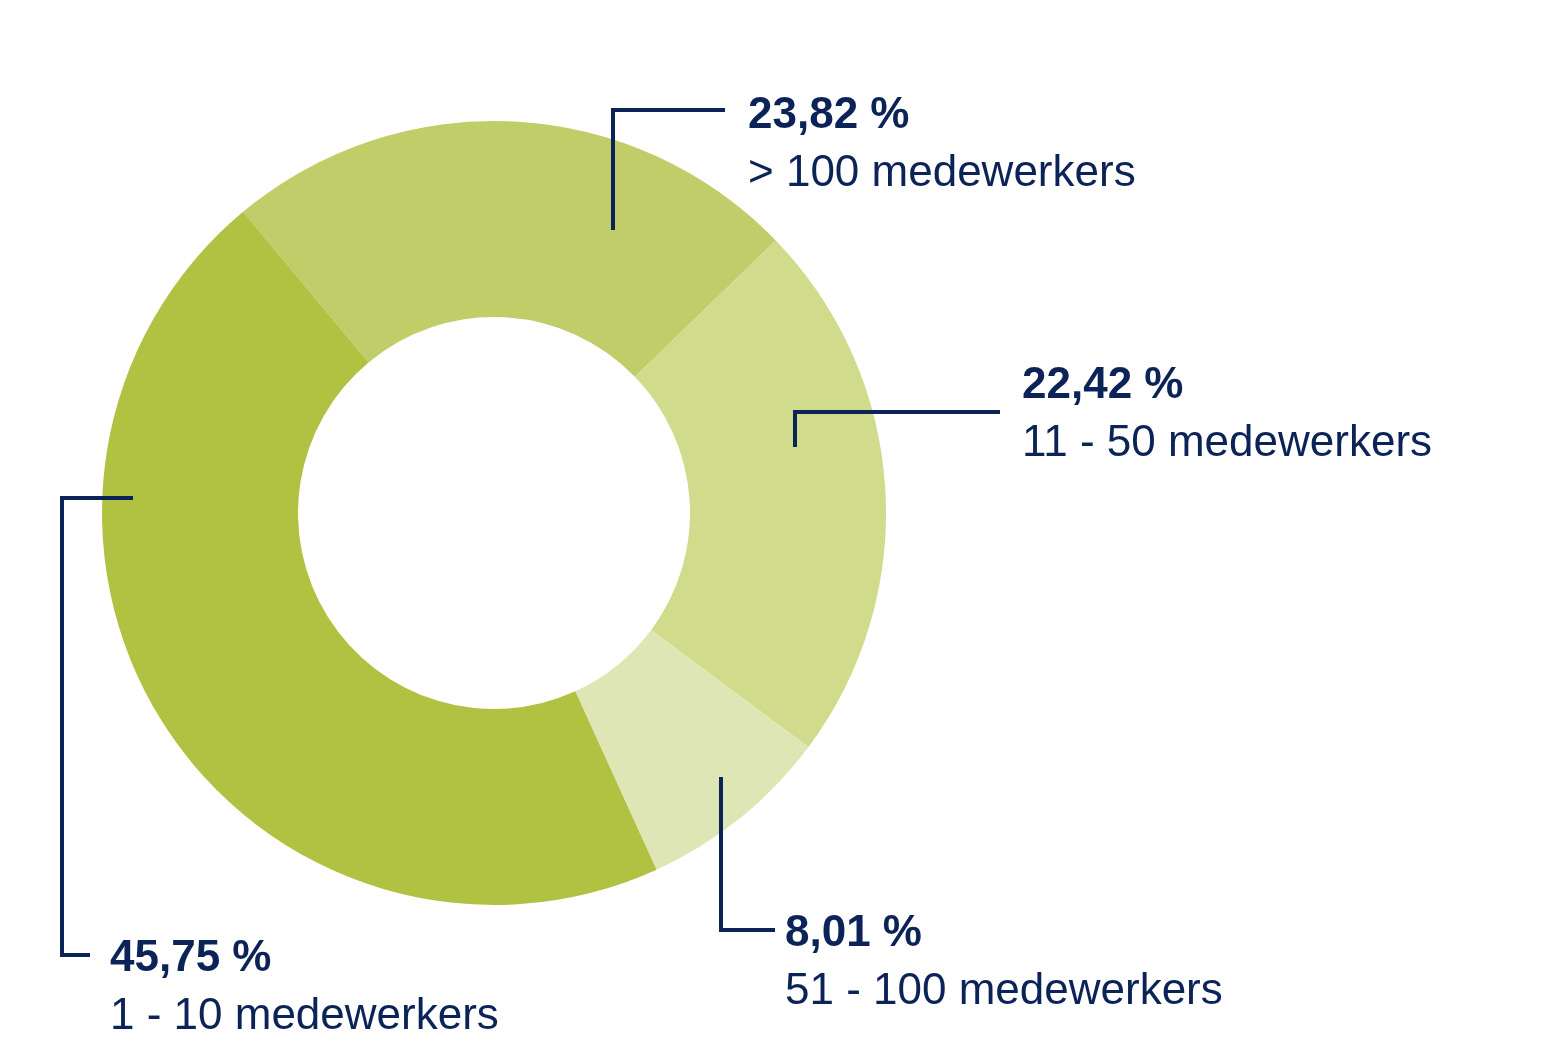 The image size is (1542, 1042). I want to click on data-label: 22,42 %, so click(1103, 382).